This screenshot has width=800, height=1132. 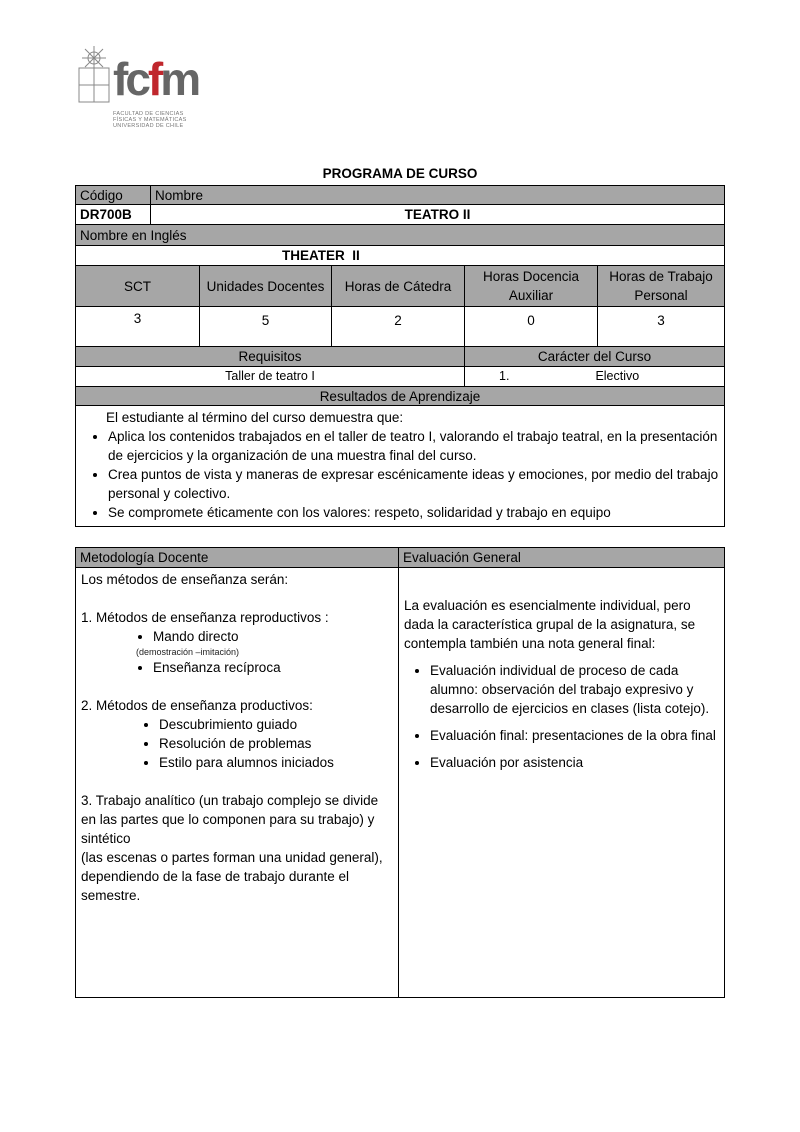 I want to click on hours-header: Unidades Docentes, so click(x=265, y=286).